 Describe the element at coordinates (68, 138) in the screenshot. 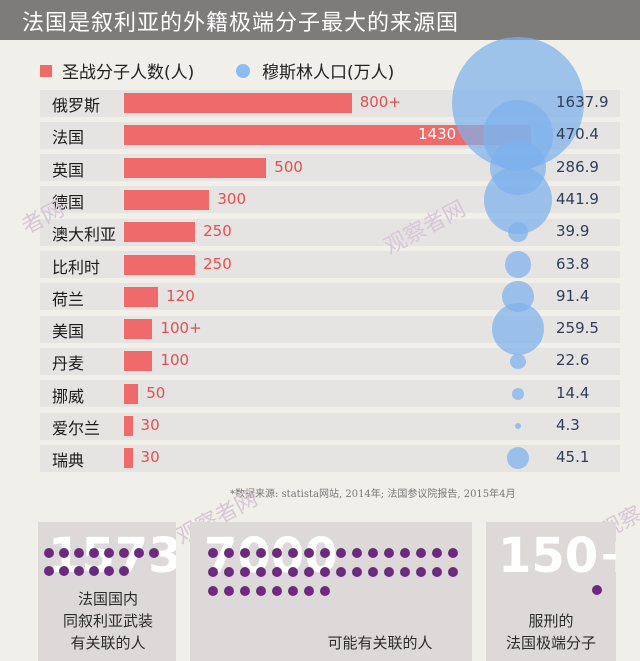

I see `category-label: 法国` at that location.